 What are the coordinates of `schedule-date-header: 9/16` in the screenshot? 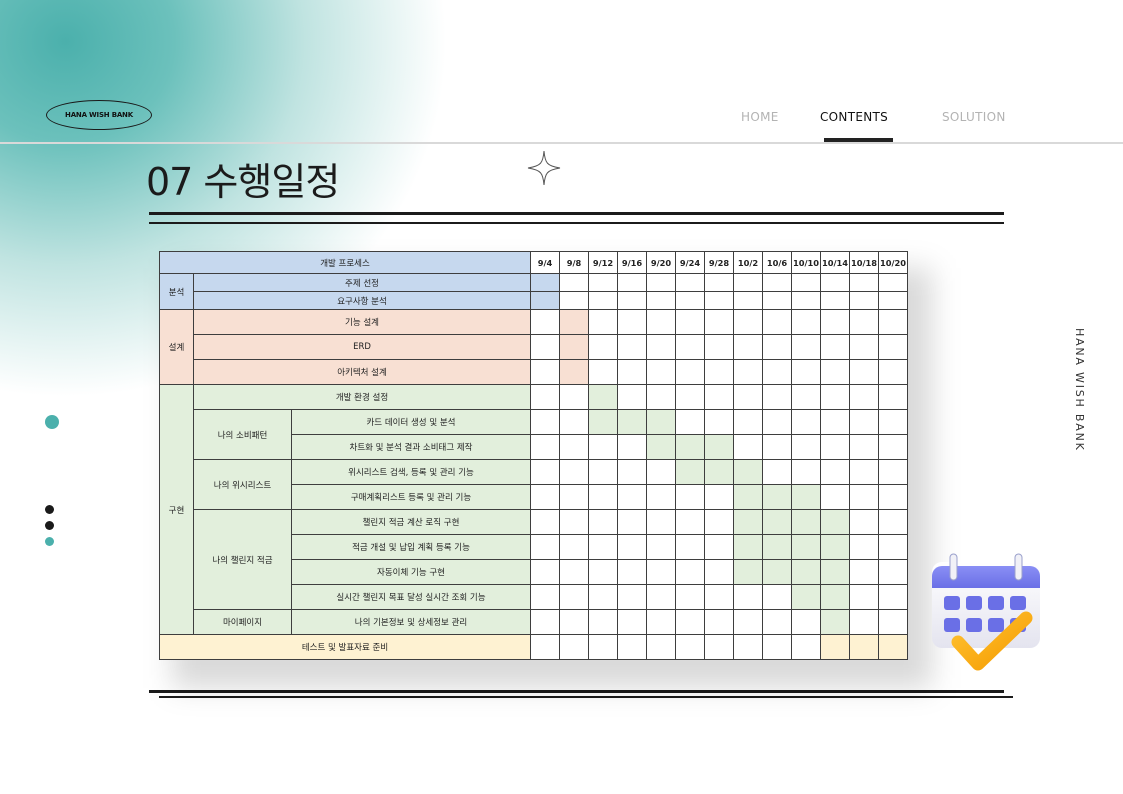 It's located at (632, 262).